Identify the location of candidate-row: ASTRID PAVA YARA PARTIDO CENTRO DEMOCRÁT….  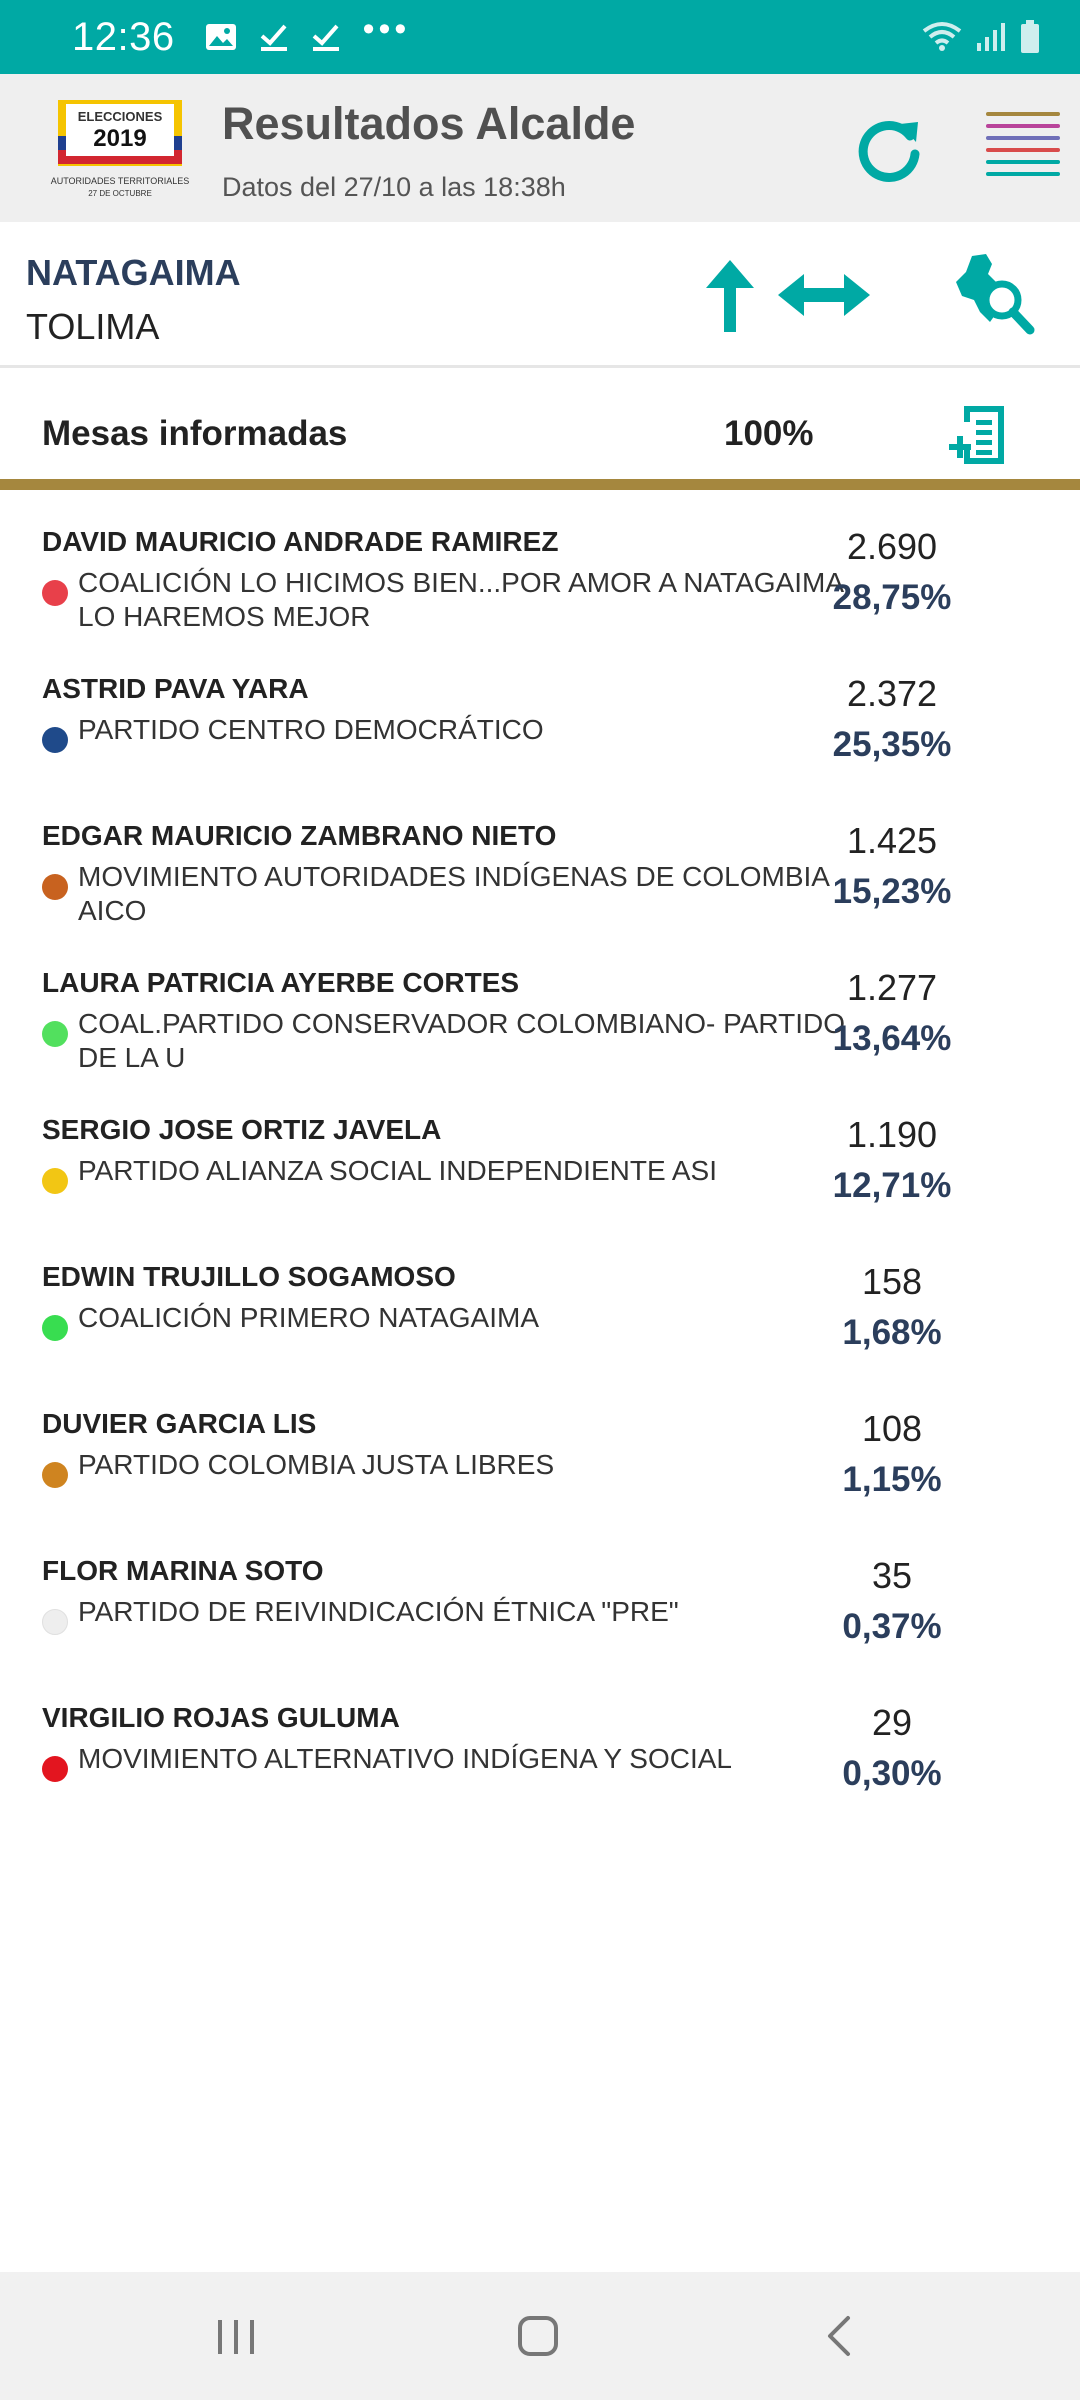
(540, 720).